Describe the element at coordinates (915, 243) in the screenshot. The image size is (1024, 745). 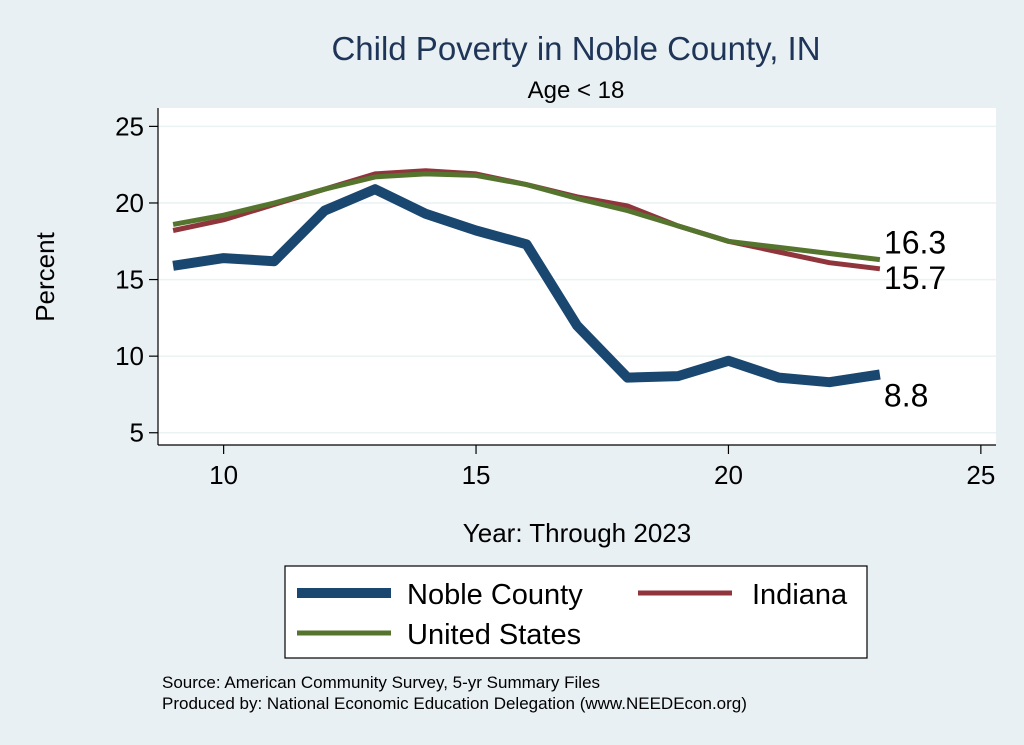
I see `end-value-label: 16.3` at that location.